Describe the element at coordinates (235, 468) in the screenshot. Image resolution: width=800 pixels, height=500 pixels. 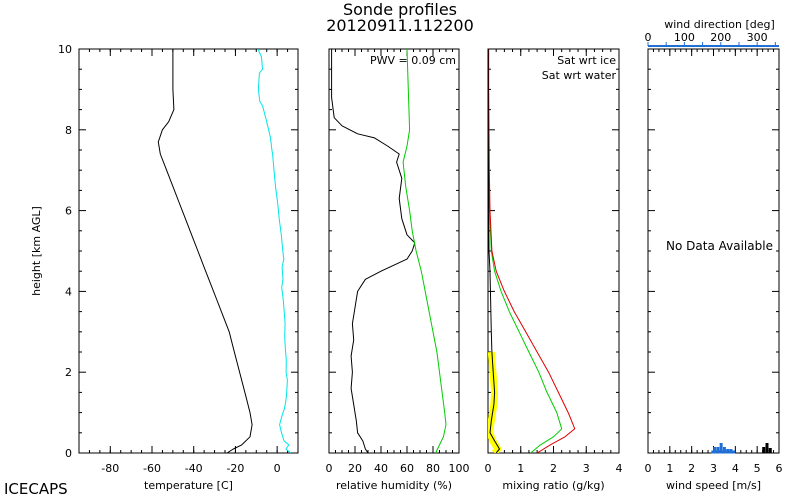
I see `x-tick-label: -20` at that location.